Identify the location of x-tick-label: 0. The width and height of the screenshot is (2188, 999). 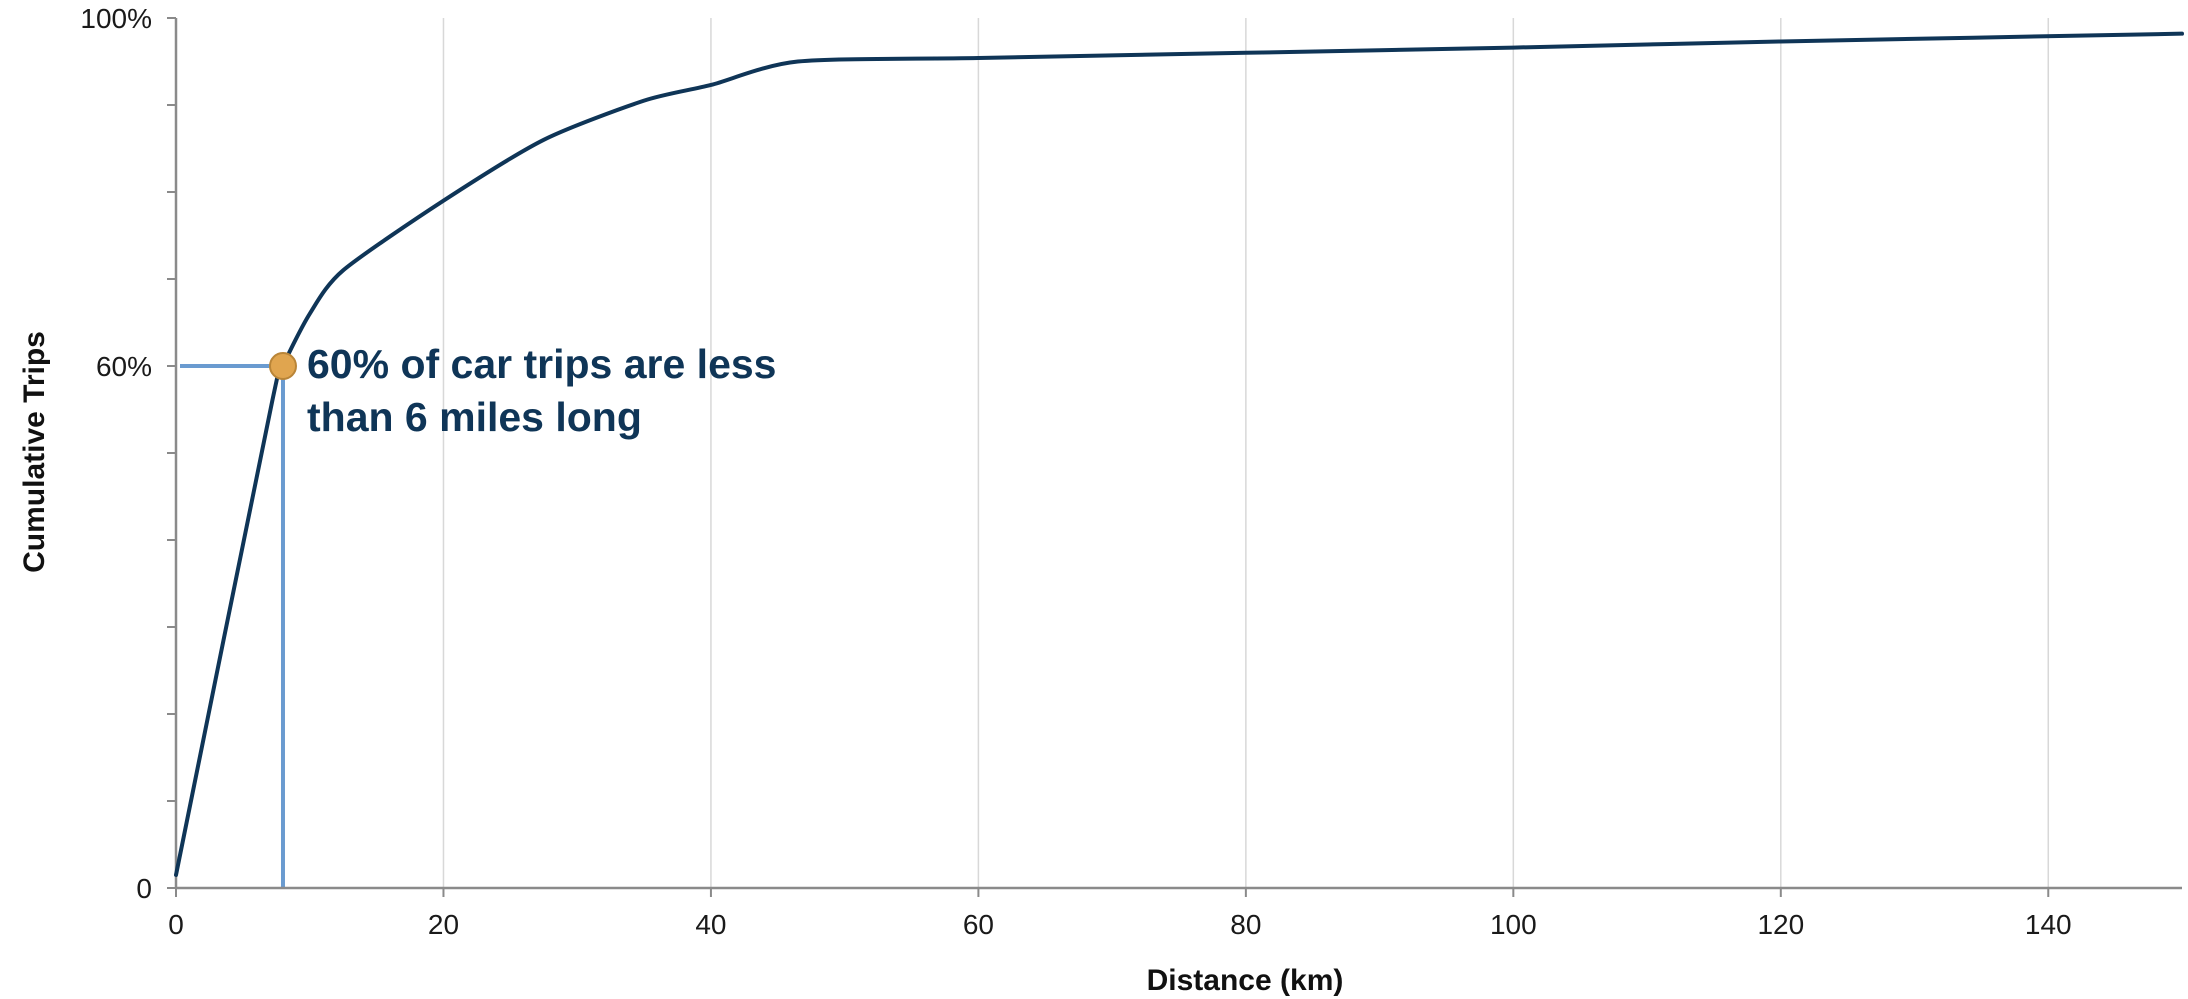
(176, 924).